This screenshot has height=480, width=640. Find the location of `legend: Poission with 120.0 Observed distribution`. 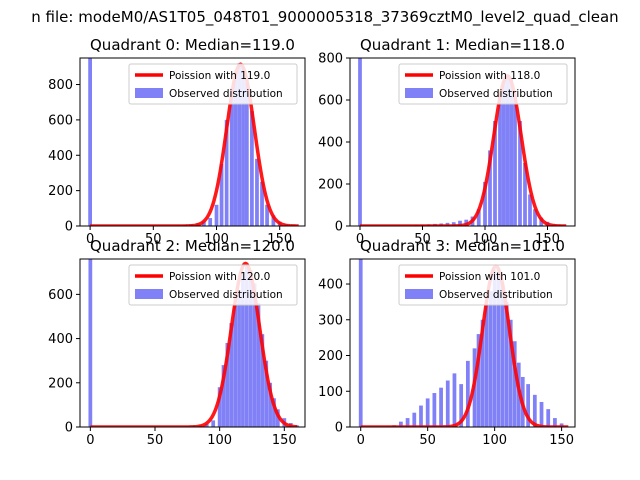

legend: Poission with 120.0 Observed distribution is located at coordinates (213, 285).